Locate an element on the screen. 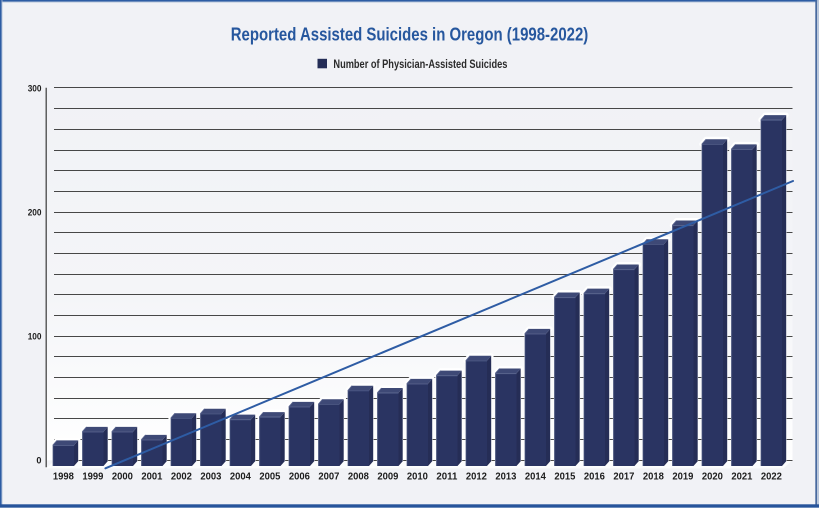 This screenshot has width=819, height=508. svg-text: 2001 is located at coordinates (151, 477).